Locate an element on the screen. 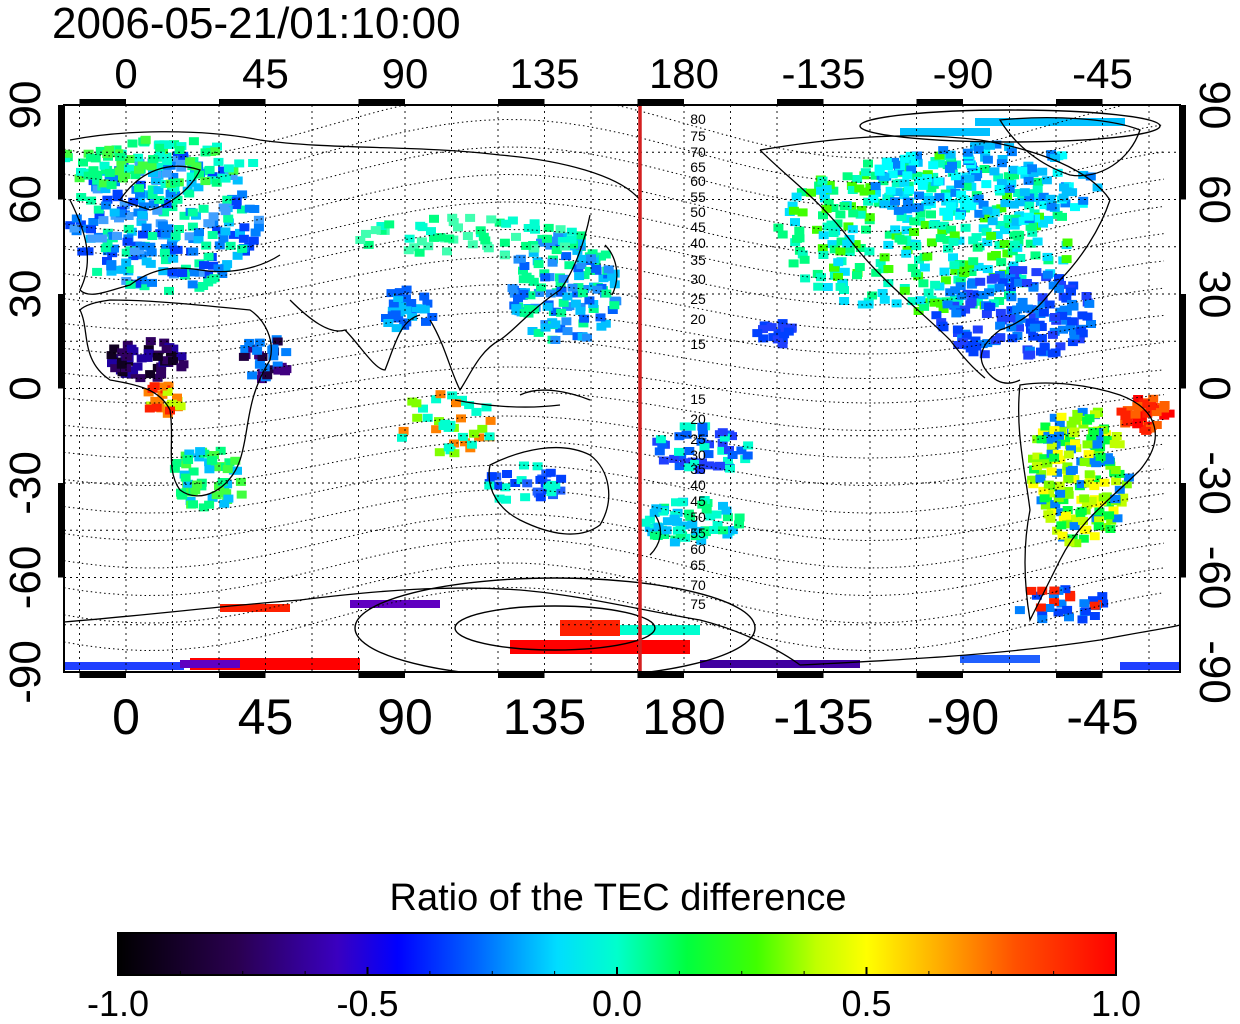  tec-band is located at coordinates (1000, 659).